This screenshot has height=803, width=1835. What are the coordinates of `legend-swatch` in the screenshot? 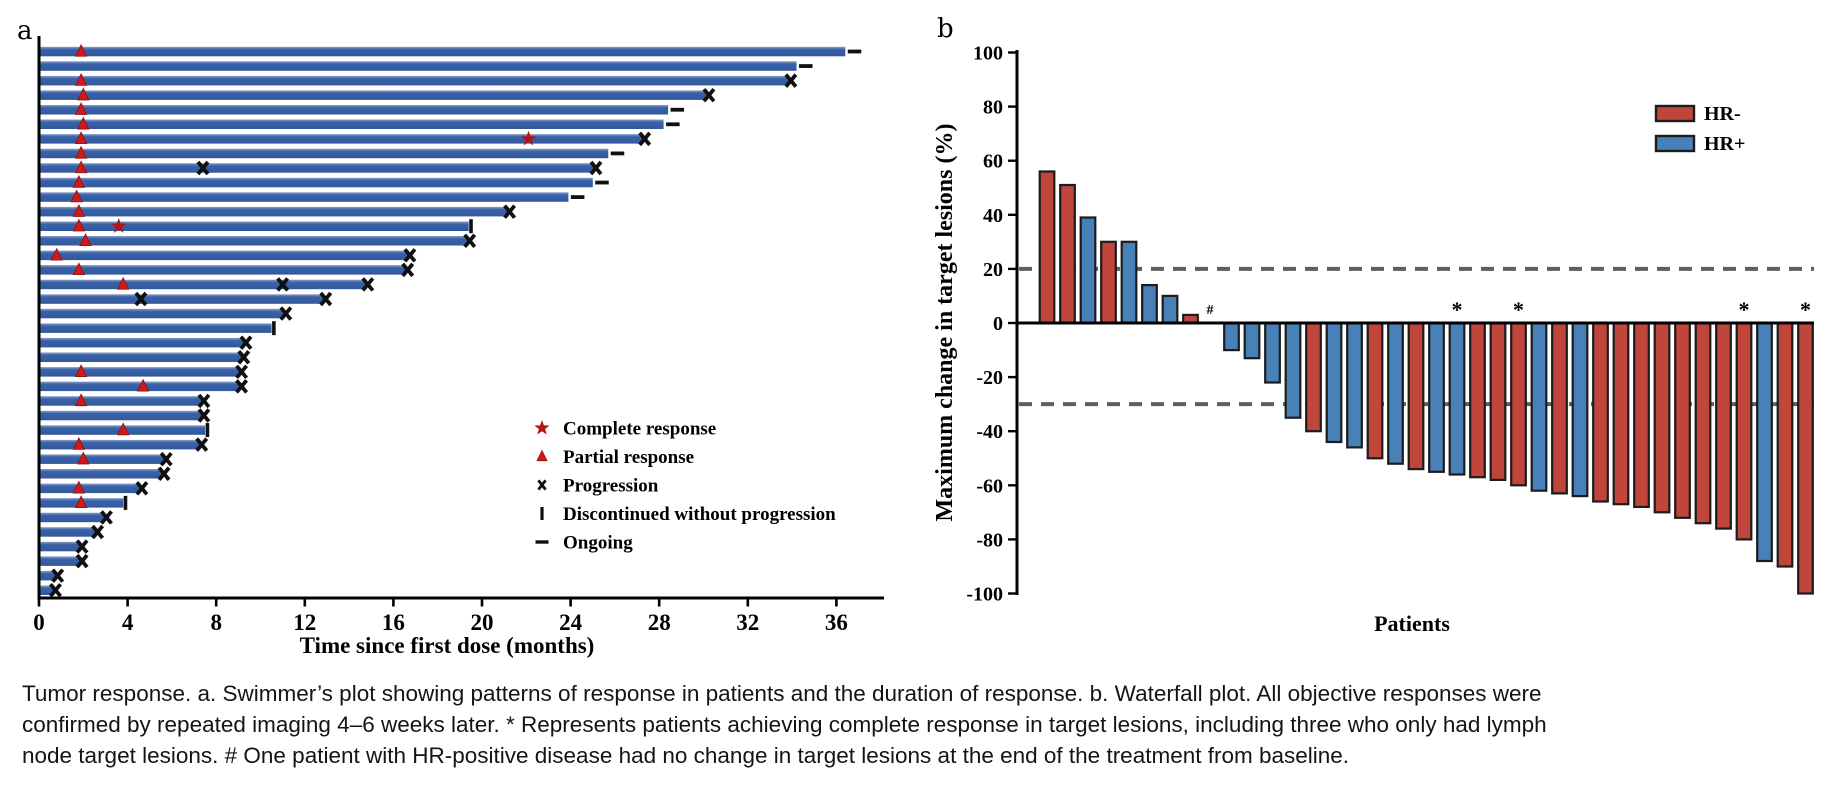 It's located at (1675, 113).